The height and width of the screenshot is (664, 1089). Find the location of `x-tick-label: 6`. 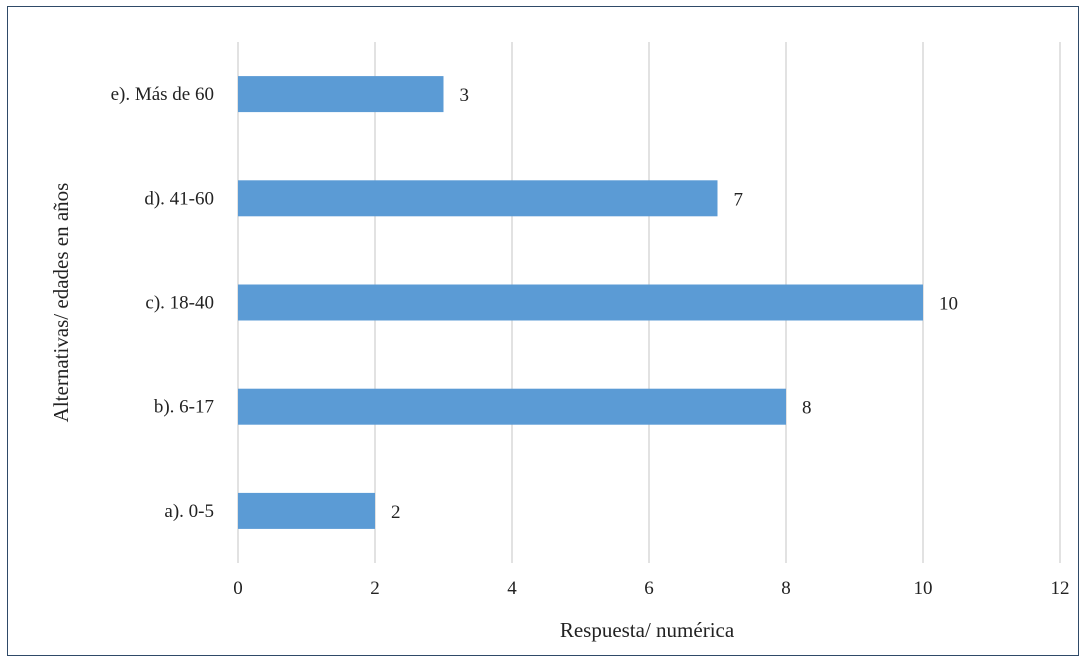

x-tick-label: 6 is located at coordinates (649, 588).